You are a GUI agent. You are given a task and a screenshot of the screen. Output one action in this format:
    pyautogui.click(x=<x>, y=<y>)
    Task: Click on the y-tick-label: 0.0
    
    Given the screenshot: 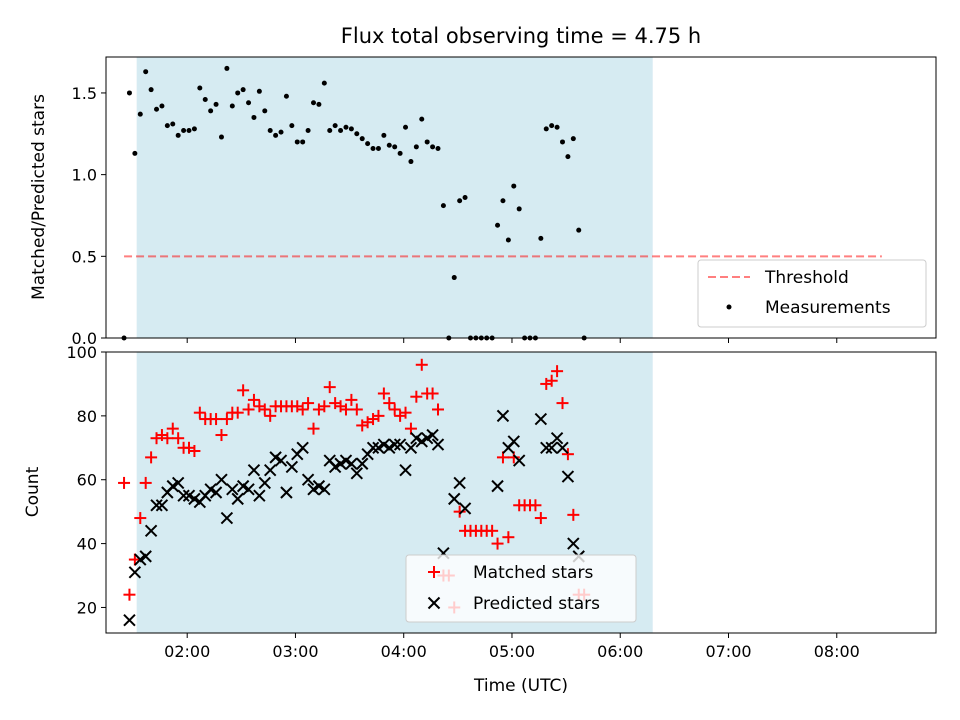 What is the action you would take?
    pyautogui.click(x=84, y=338)
    